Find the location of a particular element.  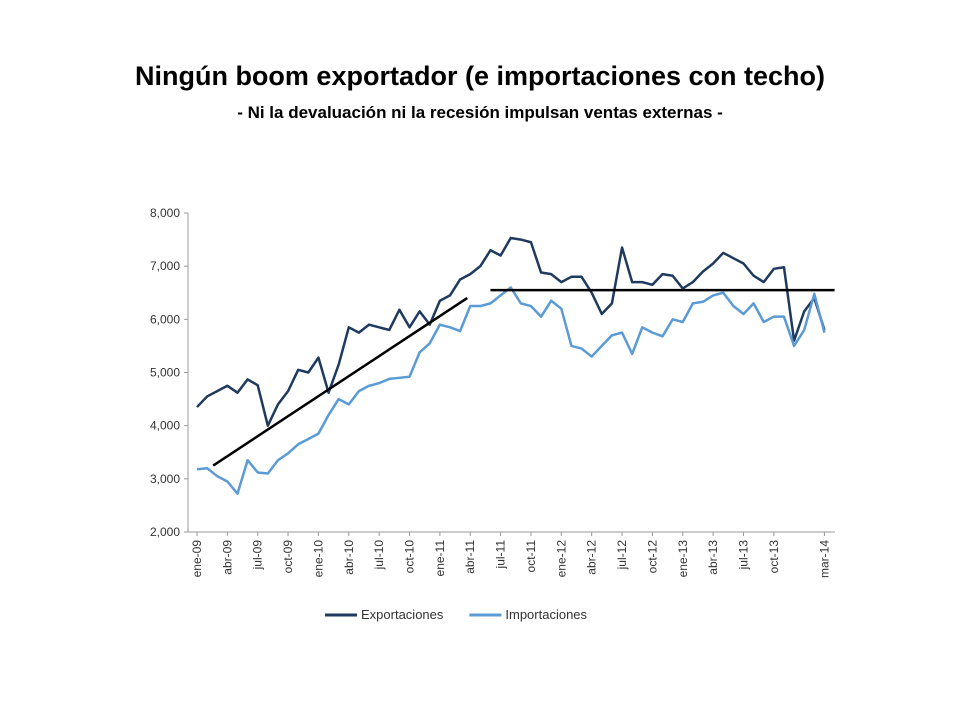

x-tick-label: abr-10 is located at coordinates (349, 557).